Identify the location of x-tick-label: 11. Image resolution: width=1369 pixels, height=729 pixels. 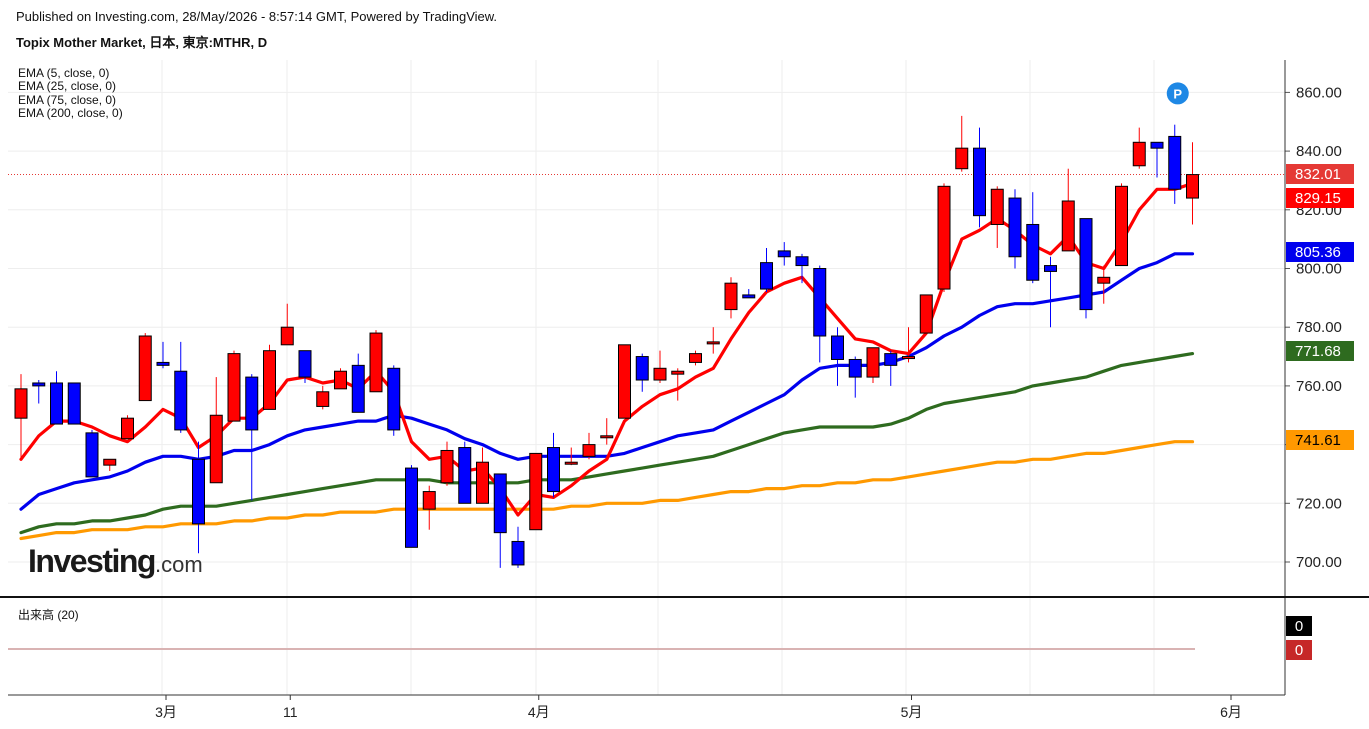
(290, 712).